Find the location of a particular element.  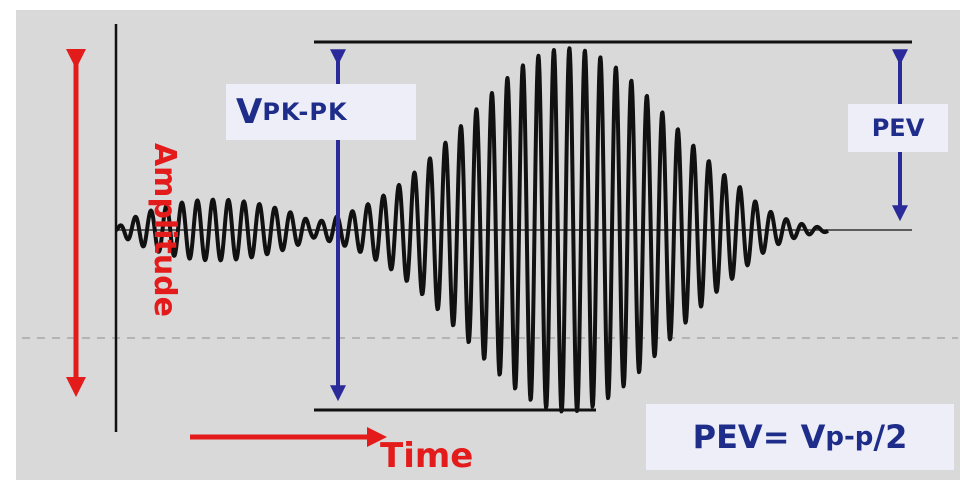

amplitude-label: Amplitude is located at coordinates (164, 230).